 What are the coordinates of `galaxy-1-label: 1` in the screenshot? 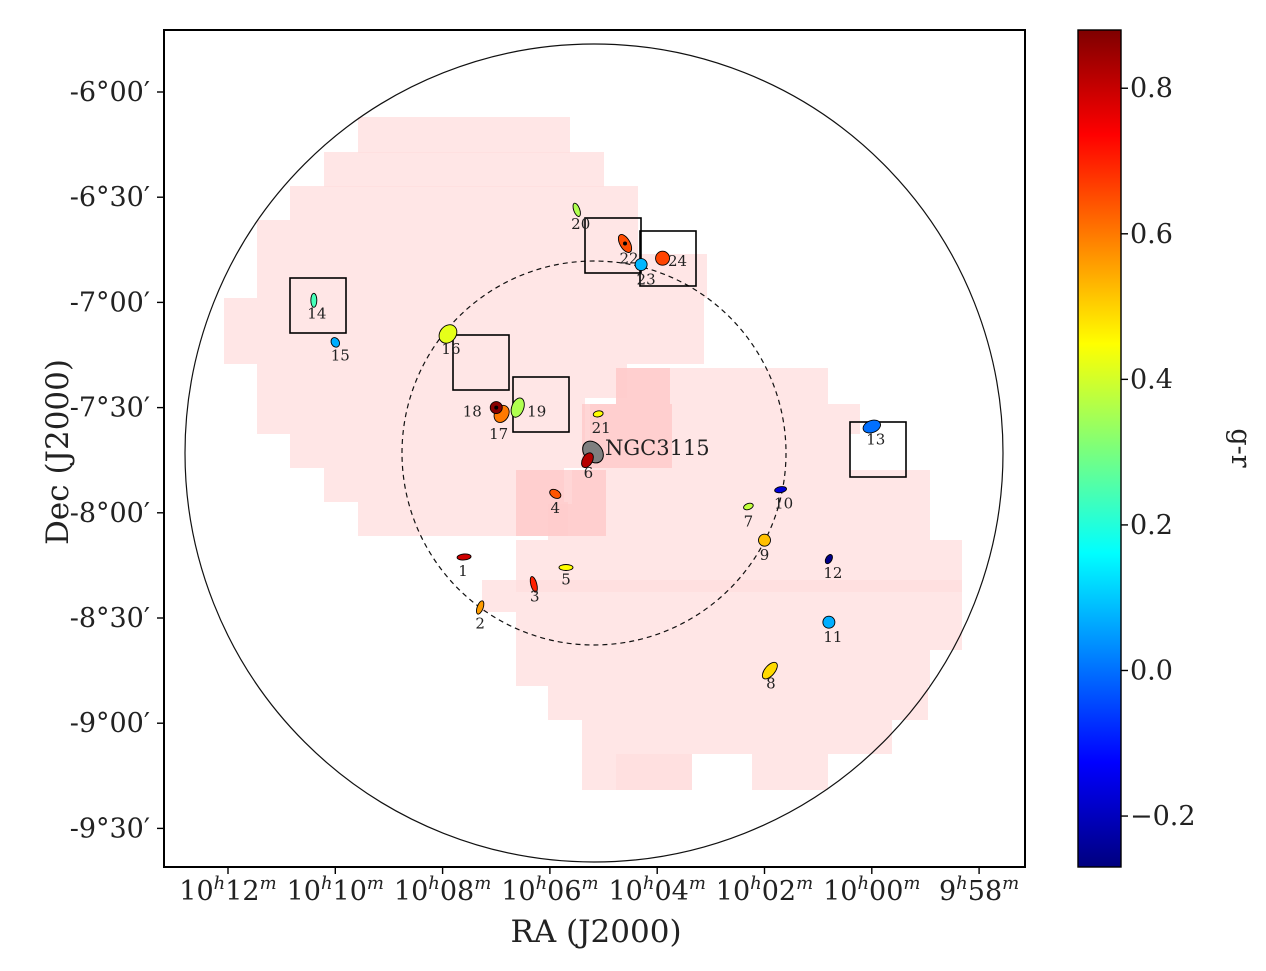 It's located at (463, 571).